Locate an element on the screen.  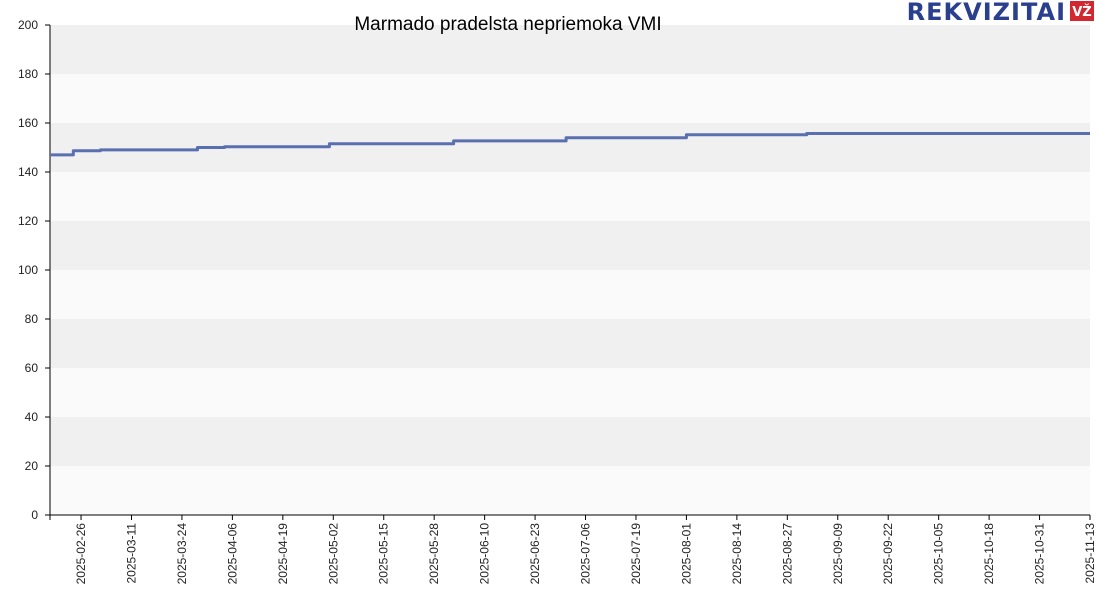
x-tick-label: 2025-07-06 is located at coordinates (586, 554).